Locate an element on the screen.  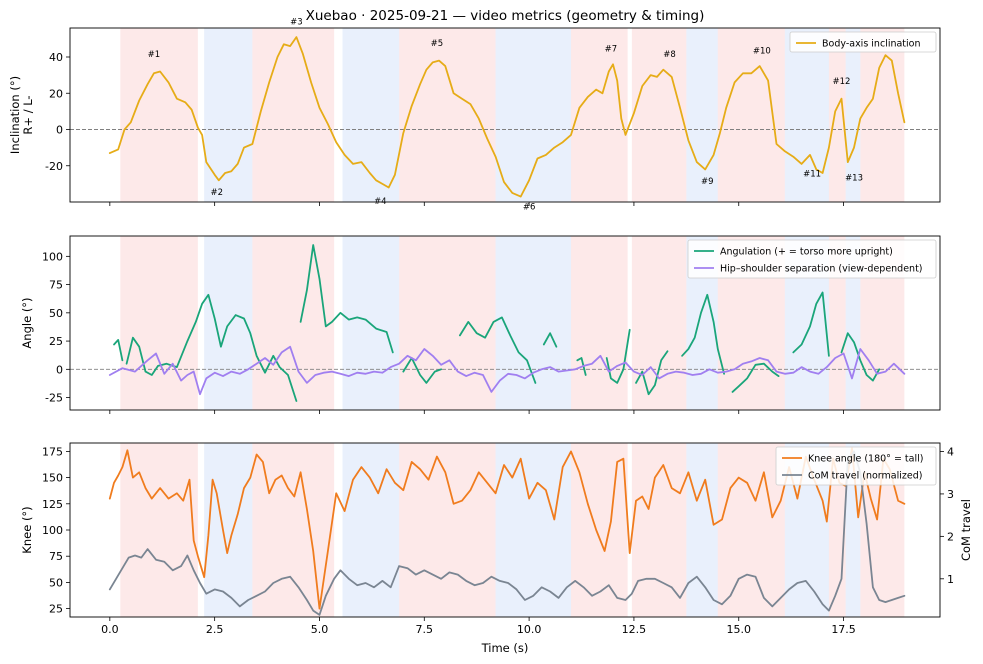
peak-label-11: #12 is located at coordinates (841, 82).